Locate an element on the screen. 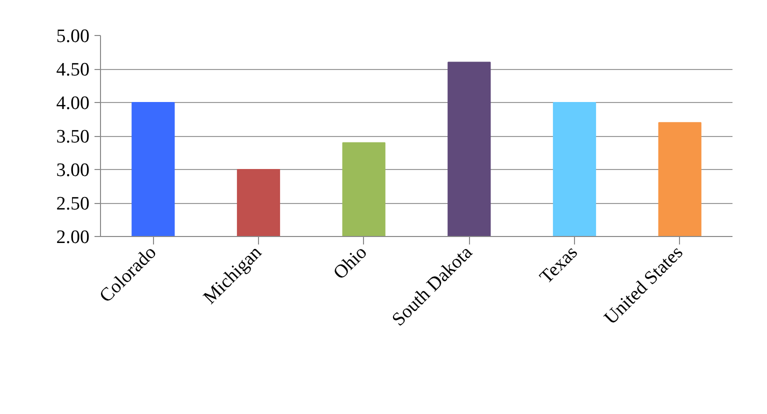 This screenshot has width=767, height=414. y-tick-label: 5.00 is located at coordinates (73, 36).